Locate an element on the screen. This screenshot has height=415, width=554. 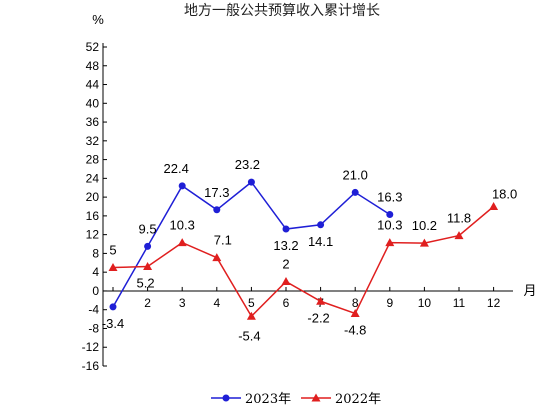
y-tick-label: 40 is located at coordinates (93, 103).